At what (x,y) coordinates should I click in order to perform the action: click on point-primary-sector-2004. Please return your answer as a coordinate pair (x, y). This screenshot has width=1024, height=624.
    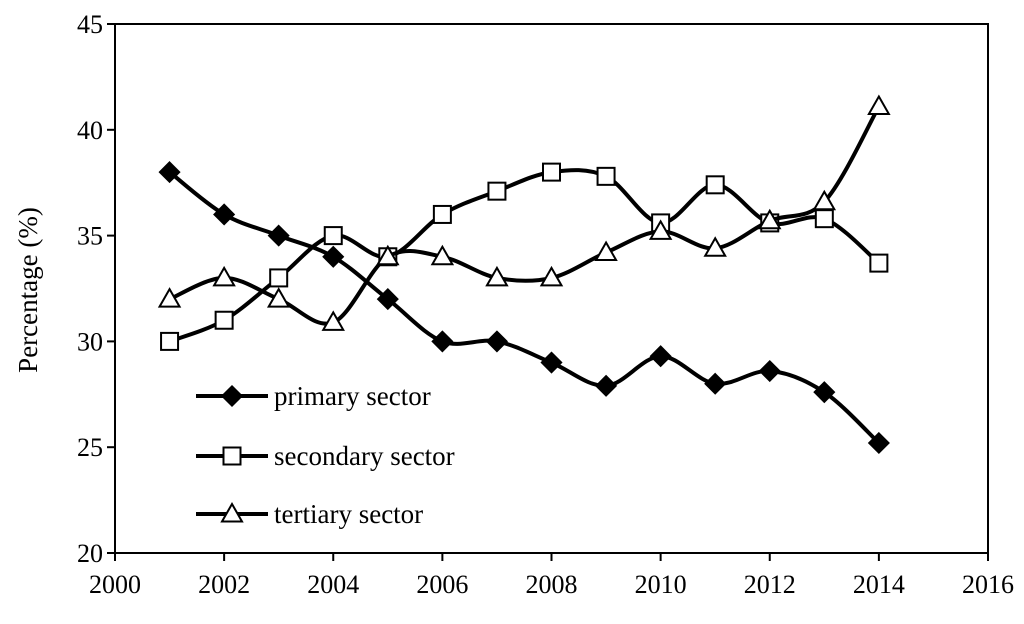
    Looking at the image, I should click on (333, 256).